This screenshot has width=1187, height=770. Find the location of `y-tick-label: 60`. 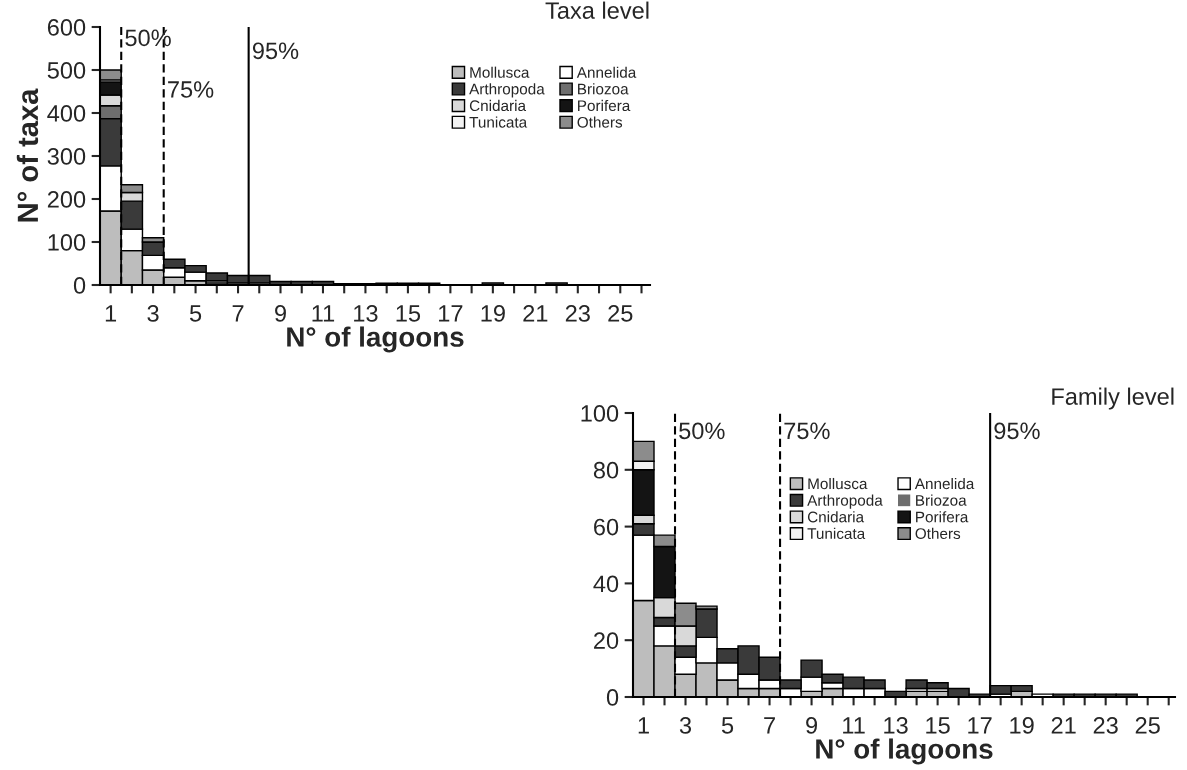

y-tick-label: 60 is located at coordinates (606, 527).